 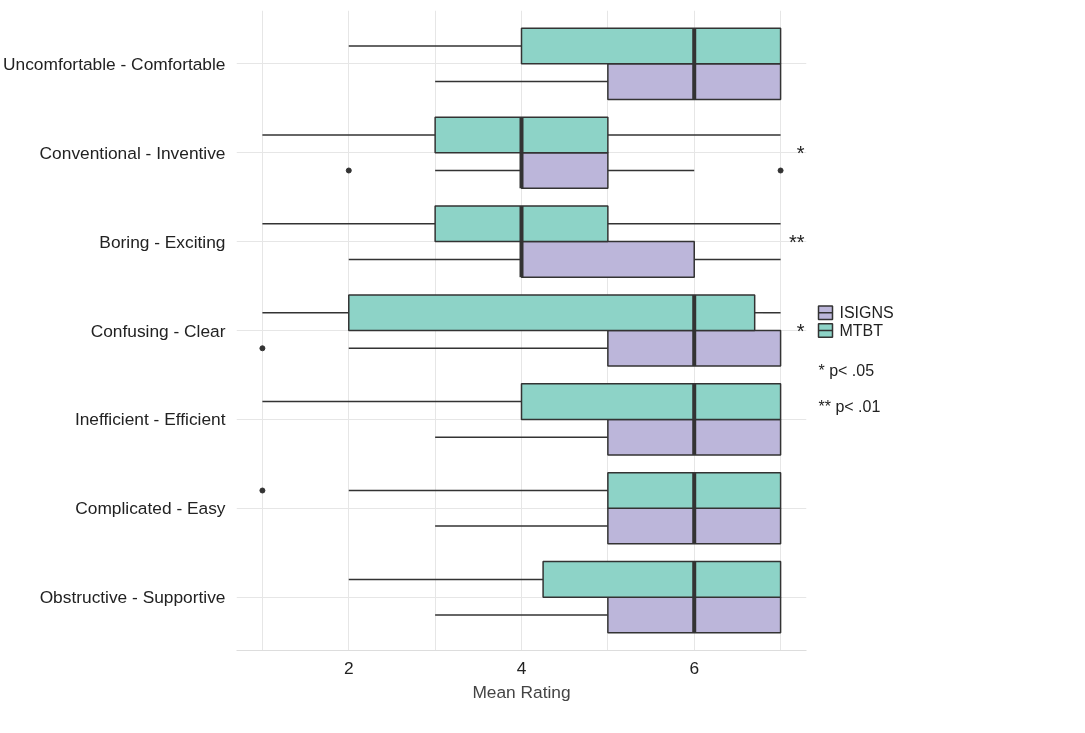 What do you see at coordinates (132, 152) in the screenshot?
I see `y-tick-label: Conventional - Inventive` at bounding box center [132, 152].